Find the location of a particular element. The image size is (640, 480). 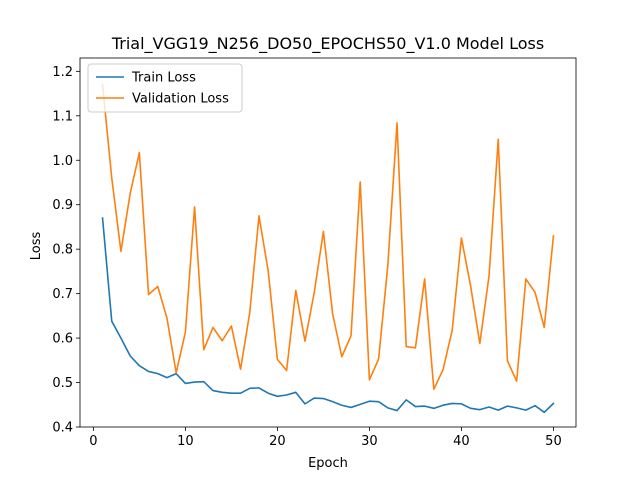

x-tick-label: 0 is located at coordinates (93, 441).